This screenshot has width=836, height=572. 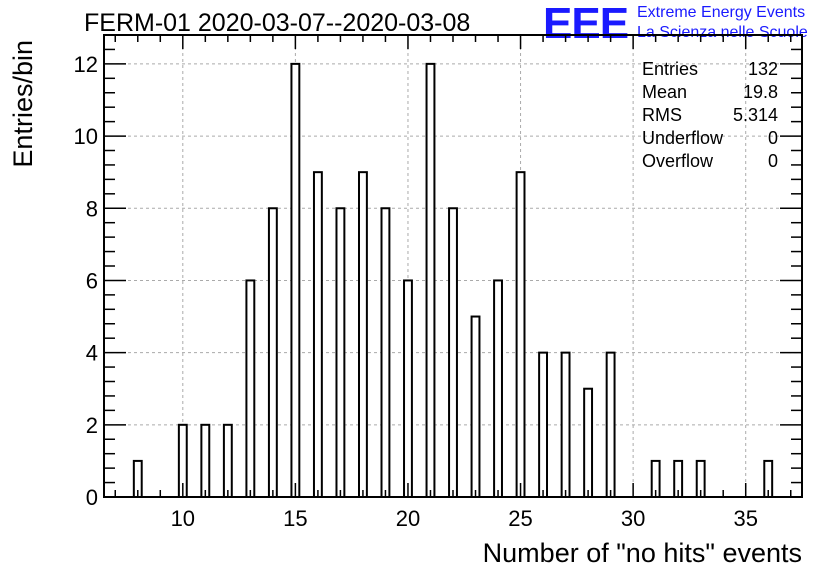 I want to click on y-tick-label: 0, so click(x=92, y=497).